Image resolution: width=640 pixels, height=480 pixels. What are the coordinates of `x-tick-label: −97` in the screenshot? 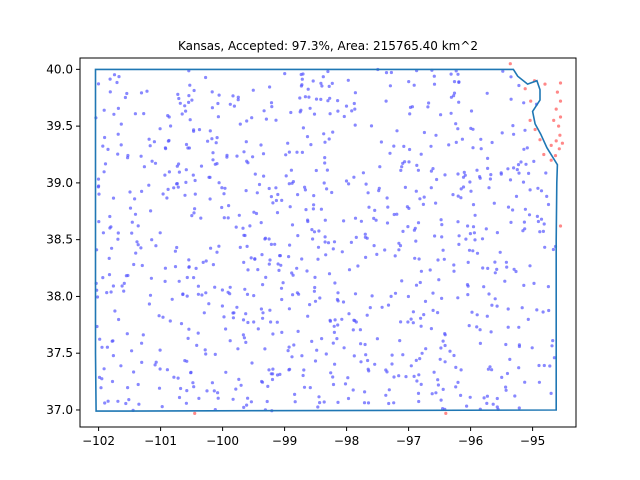 It's located at (408, 441).